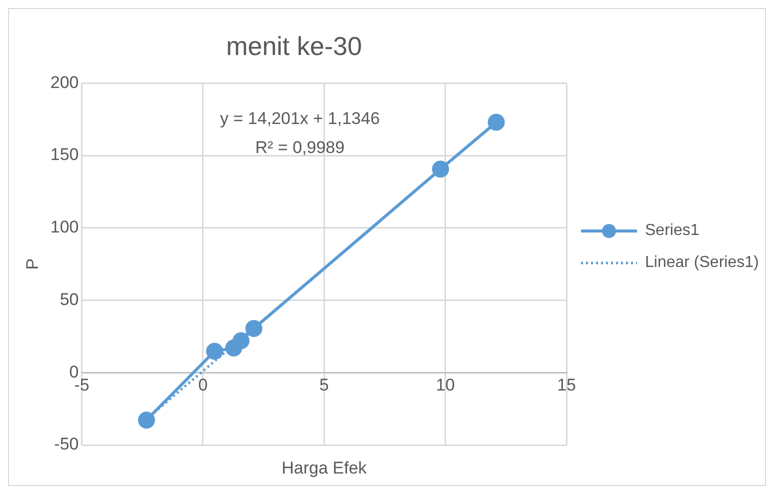  What do you see at coordinates (64, 82) in the screenshot?
I see `y-tick-label: 200` at bounding box center [64, 82].